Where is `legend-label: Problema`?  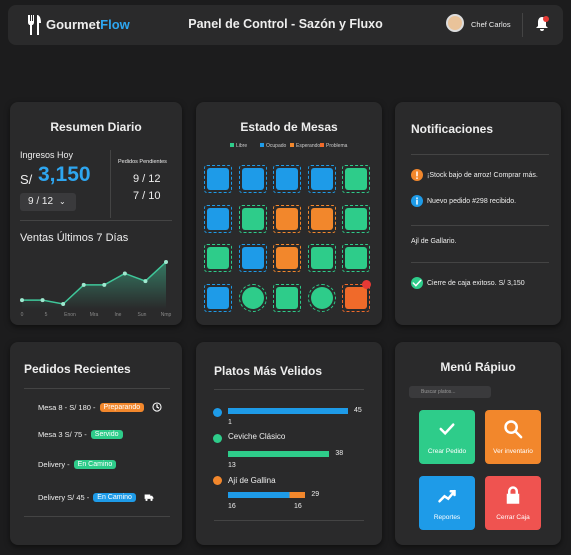
legend-label: Problema is located at coordinates (337, 146).